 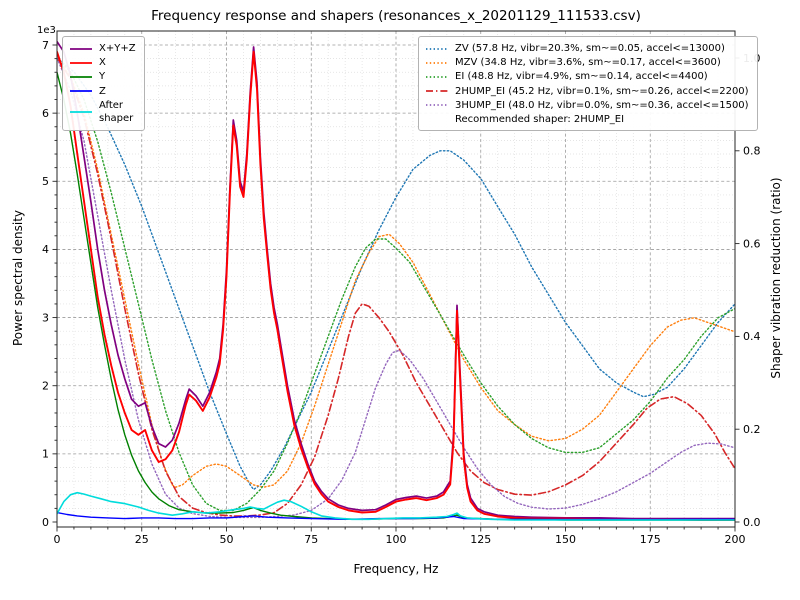 What do you see at coordinates (81, 62) in the screenshot?
I see `psd-x-legend-line` at bounding box center [81, 62].